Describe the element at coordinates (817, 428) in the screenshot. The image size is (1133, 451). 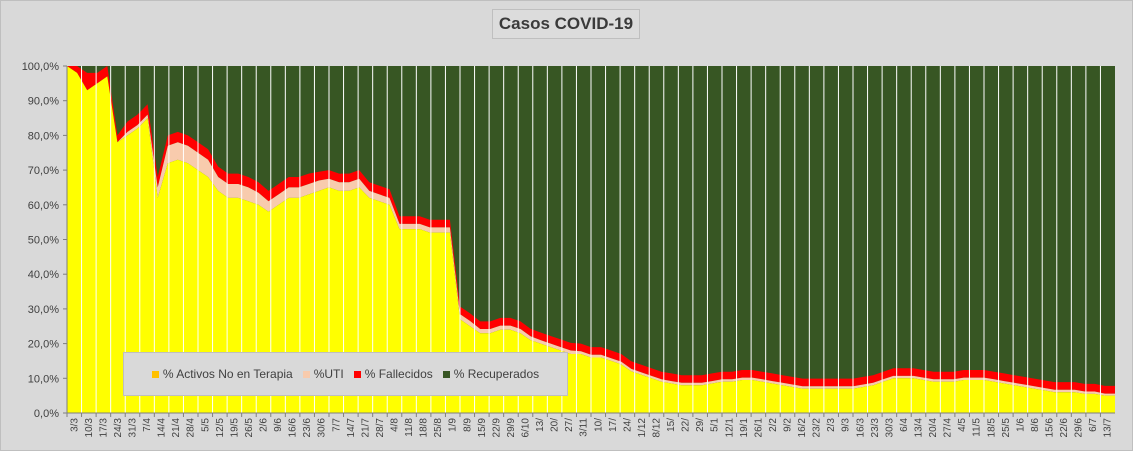
I see `x-tick-label: 23/2` at that location.